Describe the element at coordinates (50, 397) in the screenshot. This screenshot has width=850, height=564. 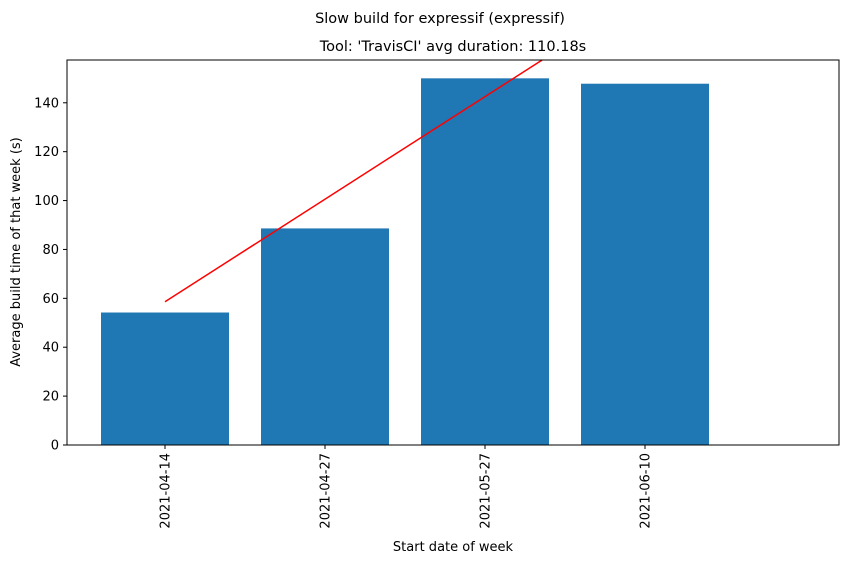
I see `y-tick-label: 20` at that location.